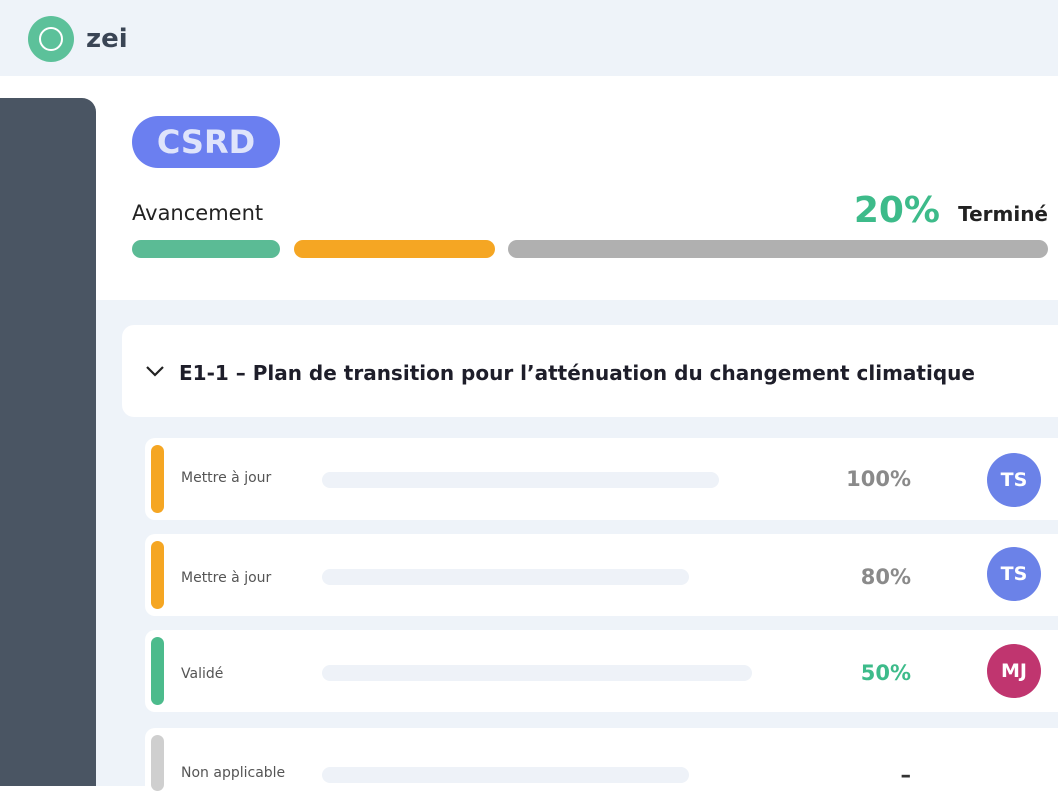  I want to click on sidebar, so click(48, 442).